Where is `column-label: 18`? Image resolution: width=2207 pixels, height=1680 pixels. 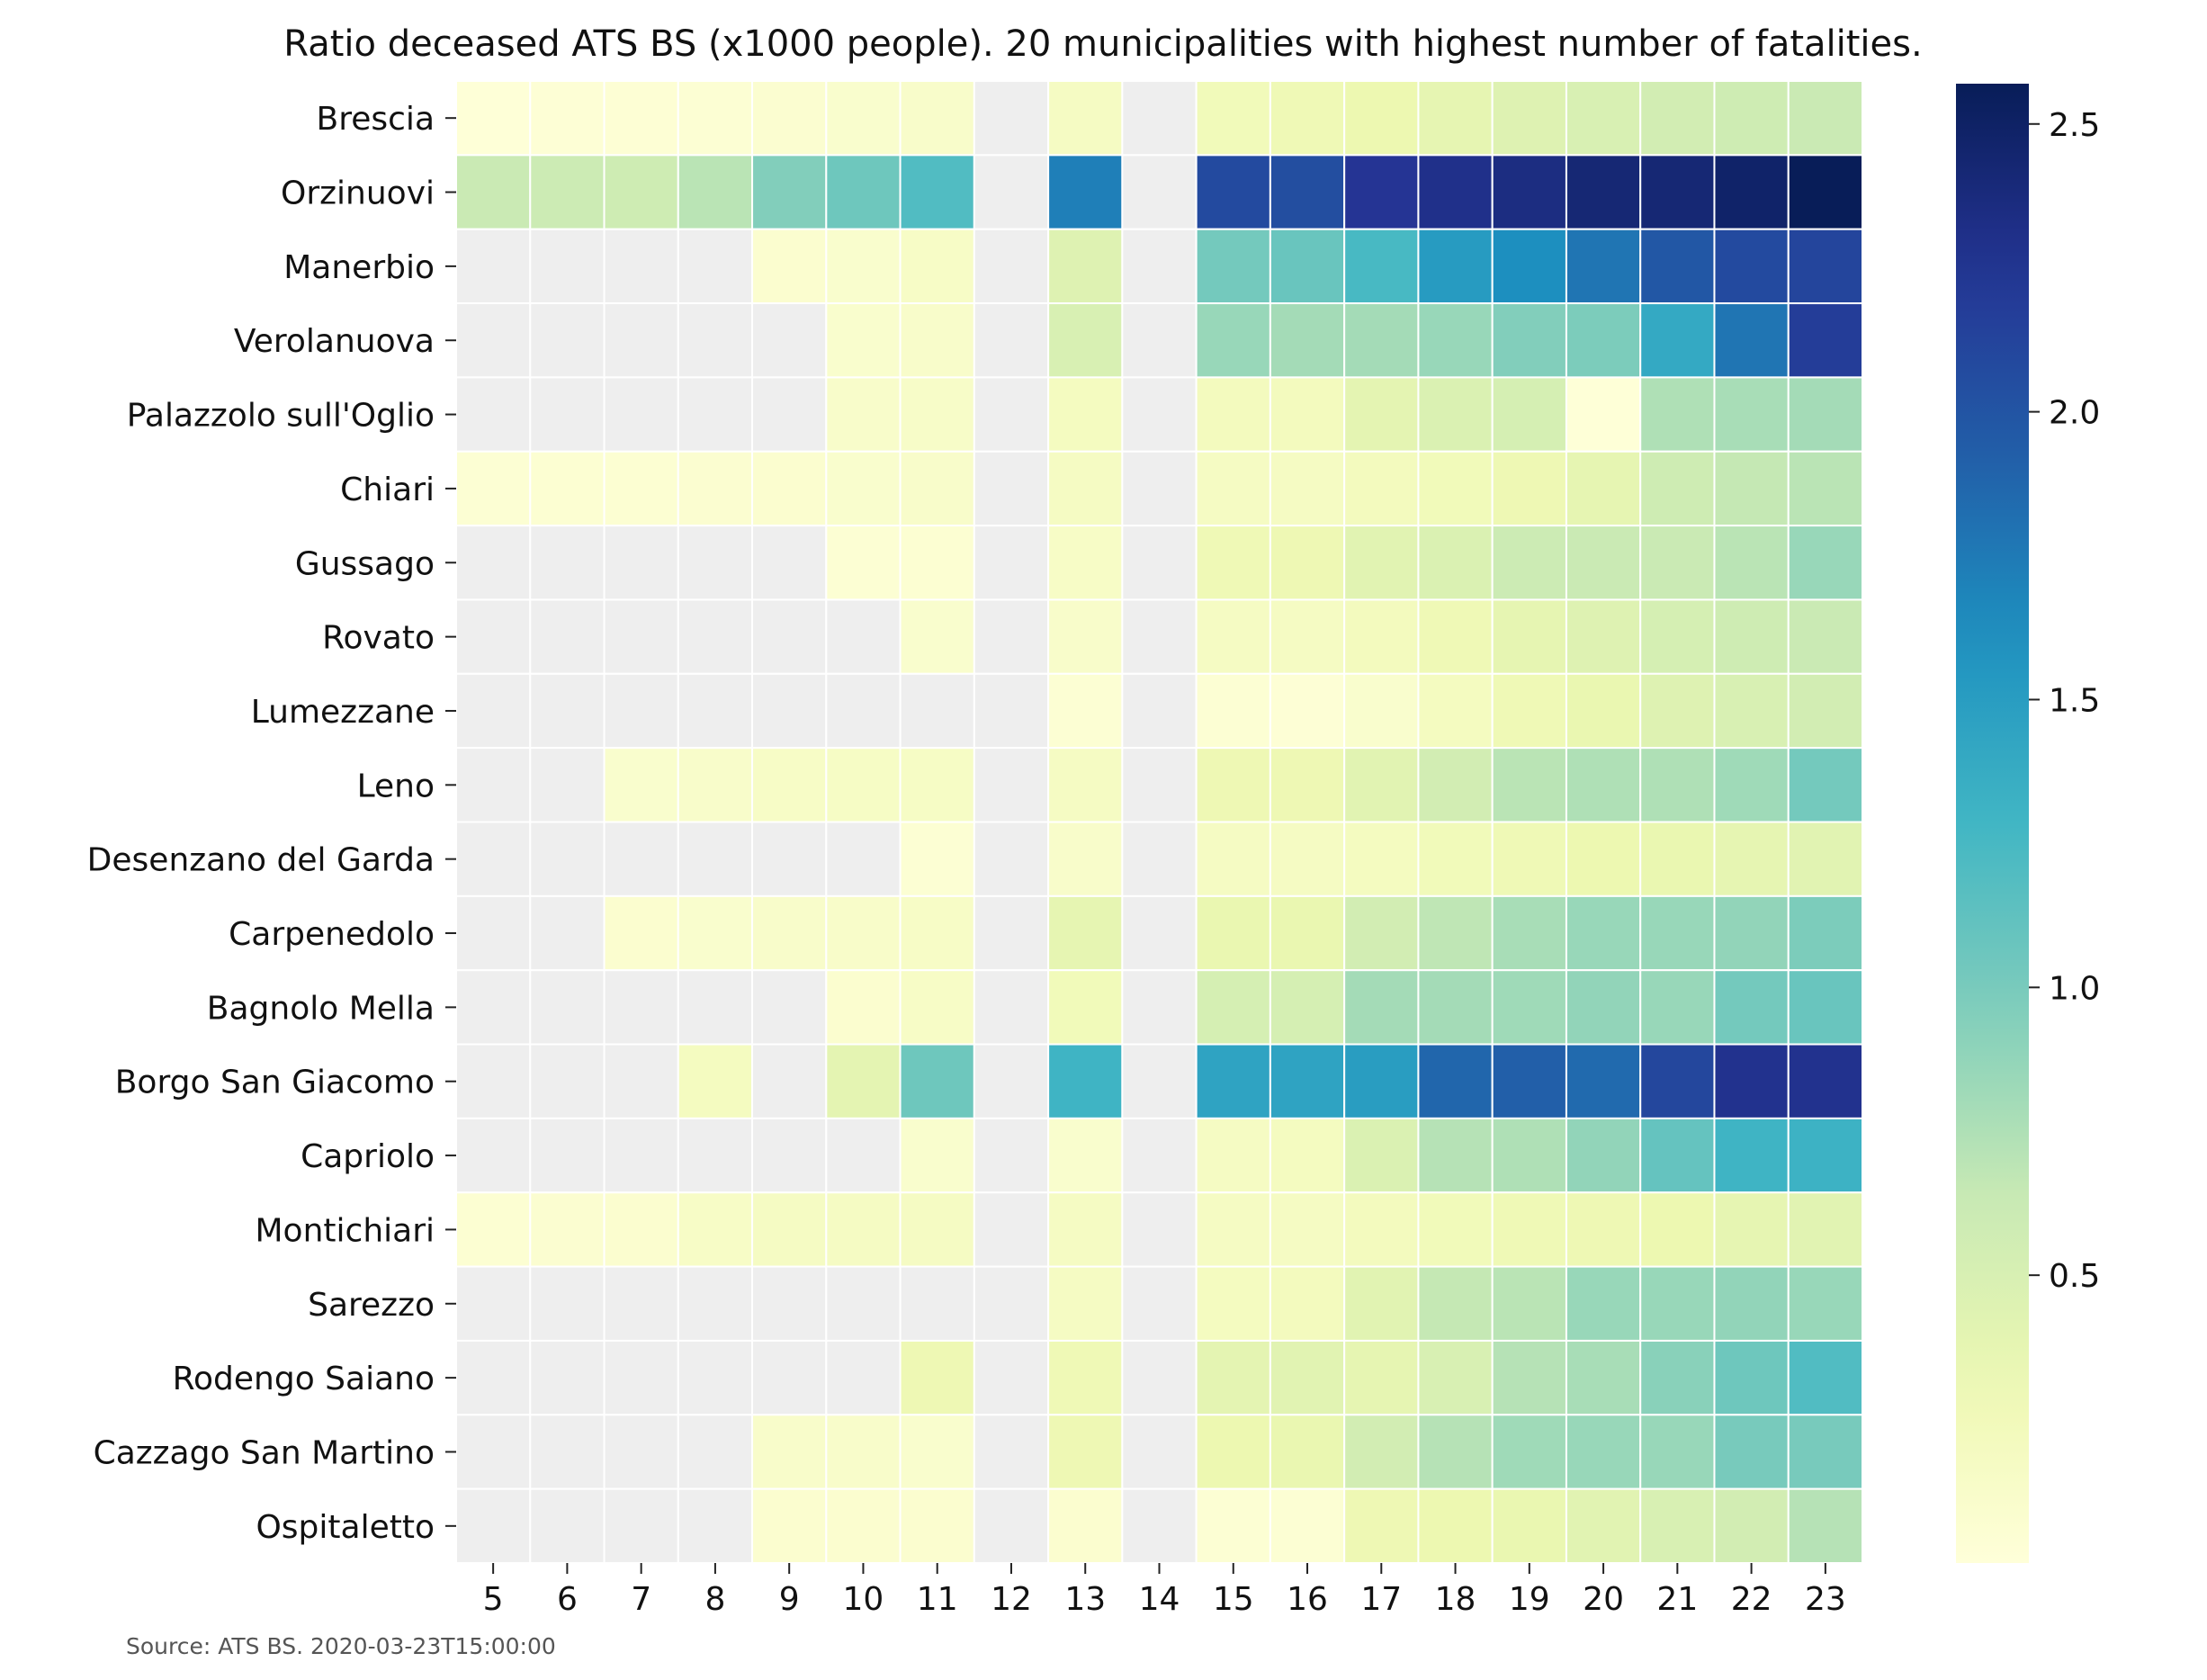 column-label: 18 is located at coordinates (1455, 1599).